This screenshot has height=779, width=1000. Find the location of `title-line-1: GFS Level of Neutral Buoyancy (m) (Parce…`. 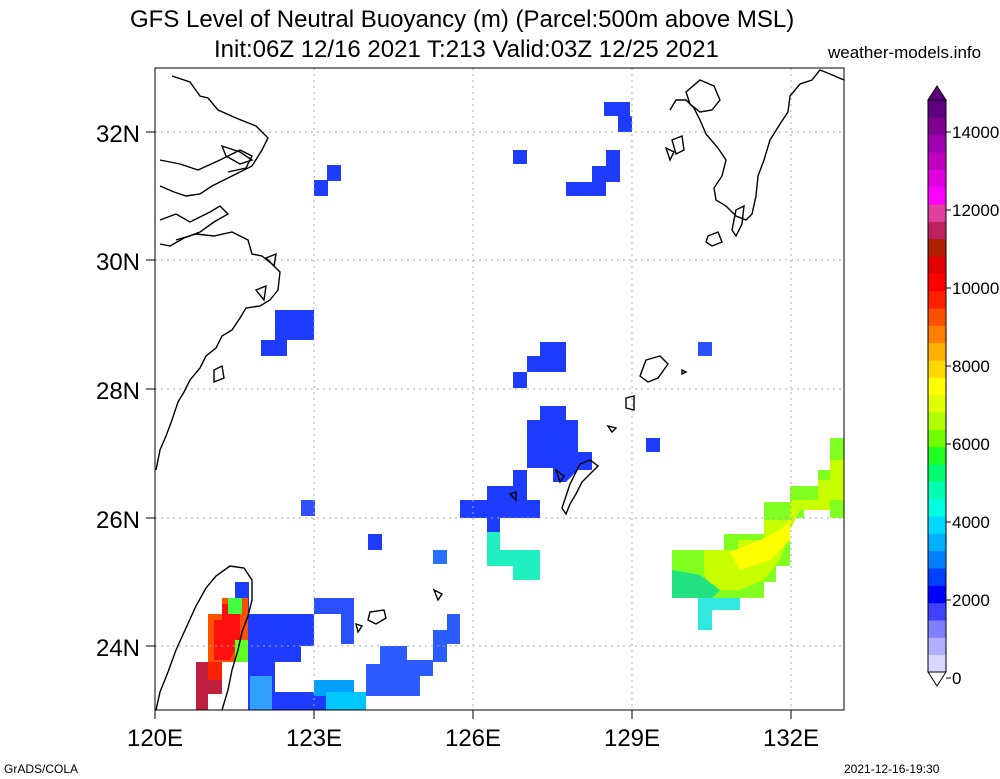

title-line-1: GFS Level of Neutral Buoyancy (m) (Parce… is located at coordinates (462, 19).